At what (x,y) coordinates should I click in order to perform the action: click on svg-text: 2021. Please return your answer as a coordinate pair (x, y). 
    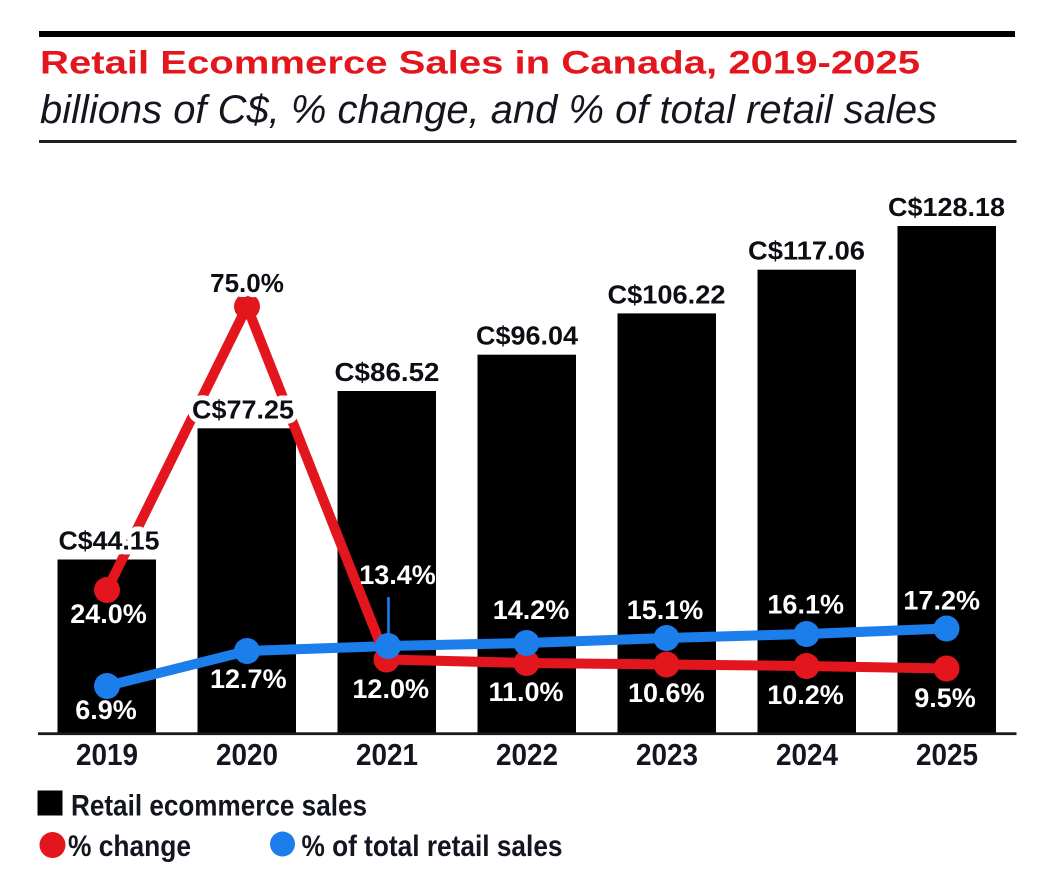
    Looking at the image, I should click on (387, 754).